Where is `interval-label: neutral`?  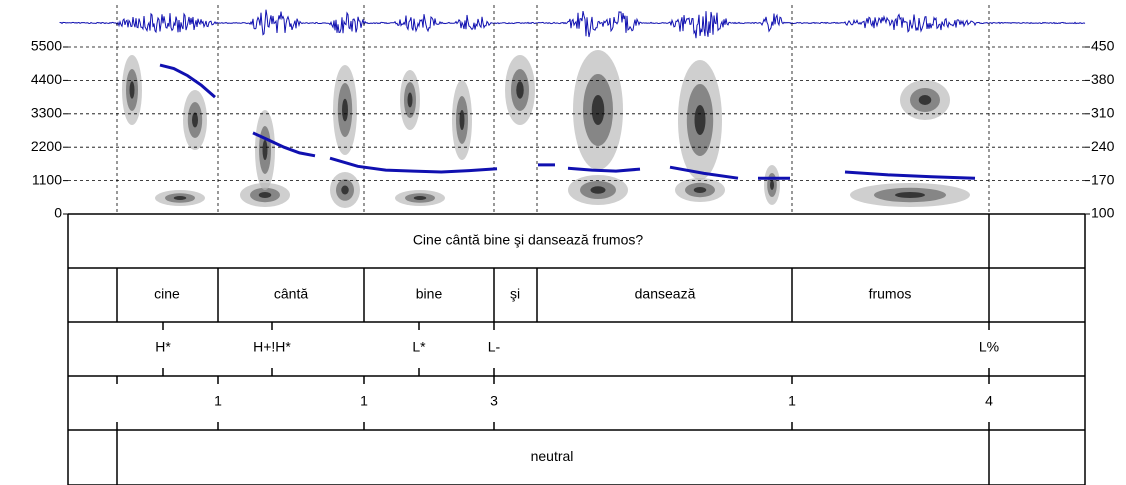 interval-label: neutral is located at coordinates (552, 456).